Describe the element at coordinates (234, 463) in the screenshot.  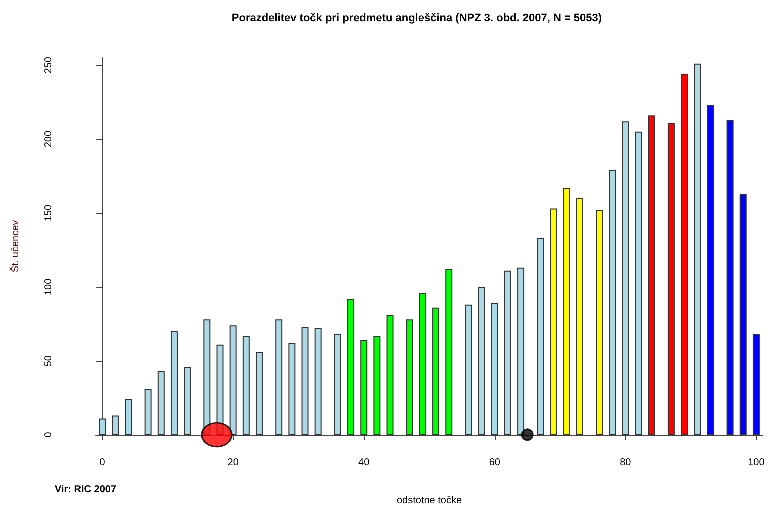
I see `x-tick-label: 20` at that location.